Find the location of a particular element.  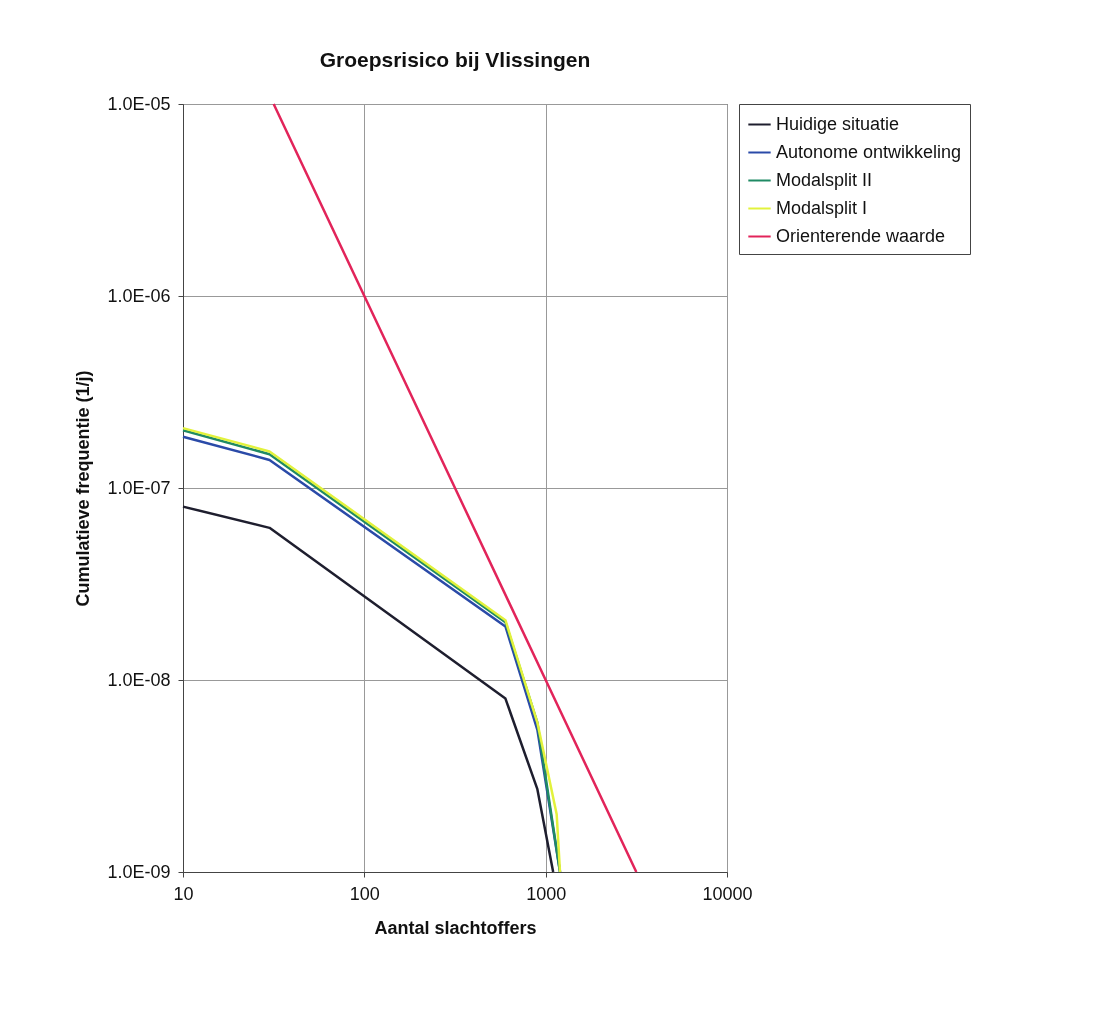

y-axis-title: Cumulatieve frequentie (1/j) is located at coordinates (83, 488).